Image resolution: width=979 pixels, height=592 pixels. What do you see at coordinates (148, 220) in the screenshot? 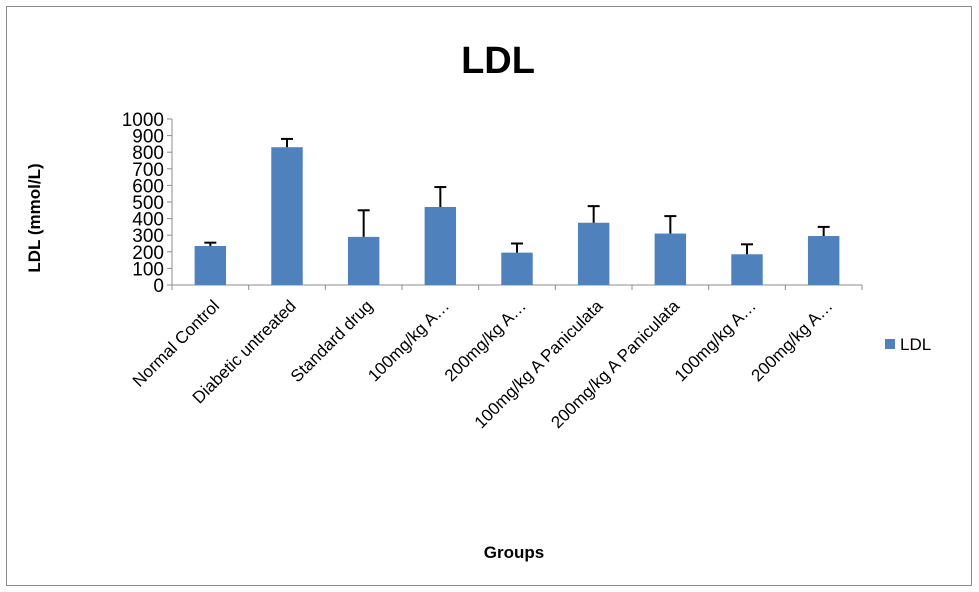
I see `y-tick-label: 400` at bounding box center [148, 220].